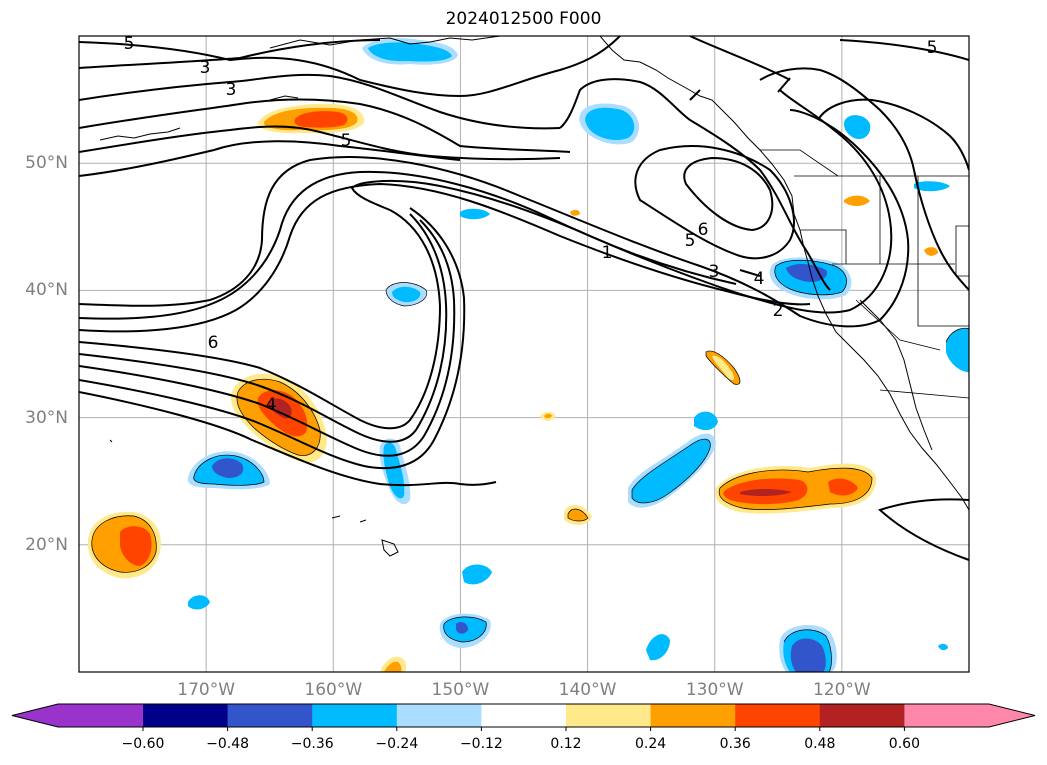 The height and width of the screenshot is (765, 1047). I want to click on colorbar-tick-label: −0.24, so click(397, 744).